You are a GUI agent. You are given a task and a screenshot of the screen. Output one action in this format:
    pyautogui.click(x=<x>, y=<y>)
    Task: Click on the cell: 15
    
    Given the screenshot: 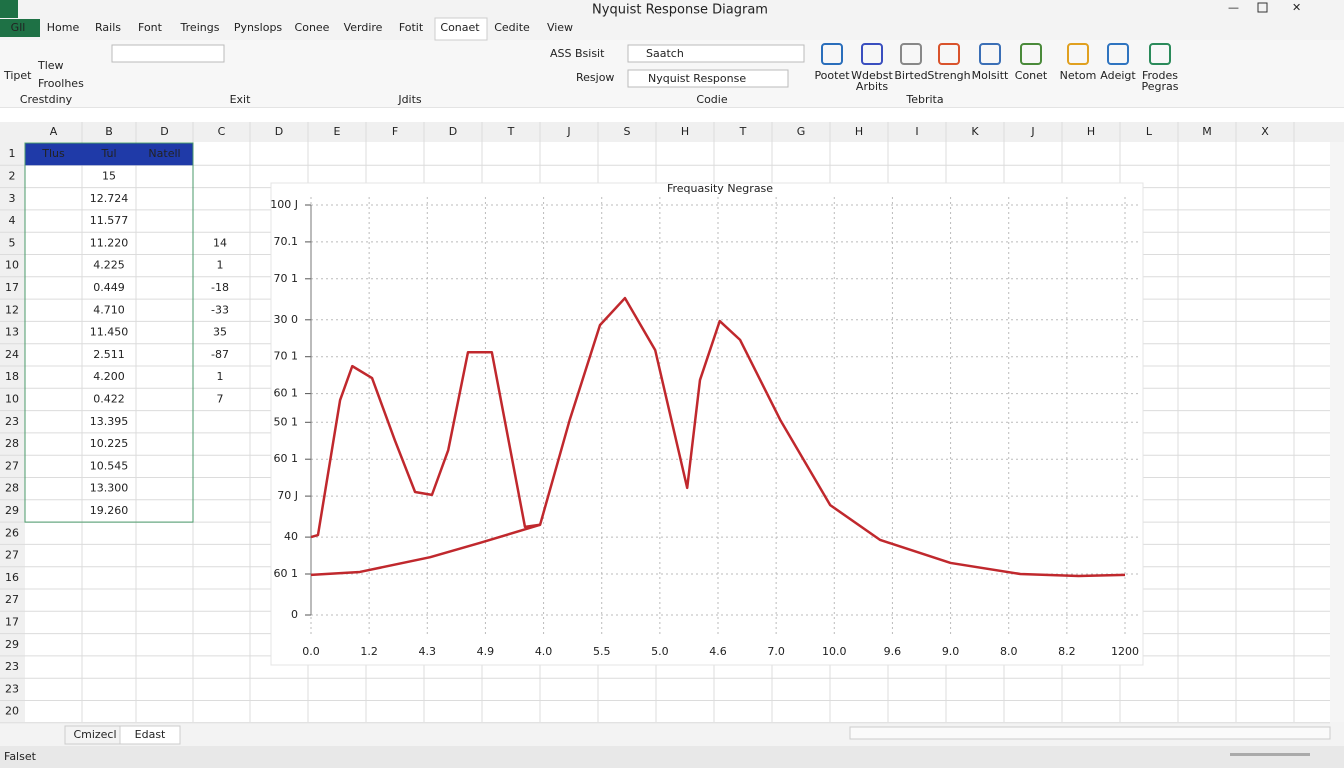 What is the action you would take?
    pyautogui.click(x=109, y=175)
    